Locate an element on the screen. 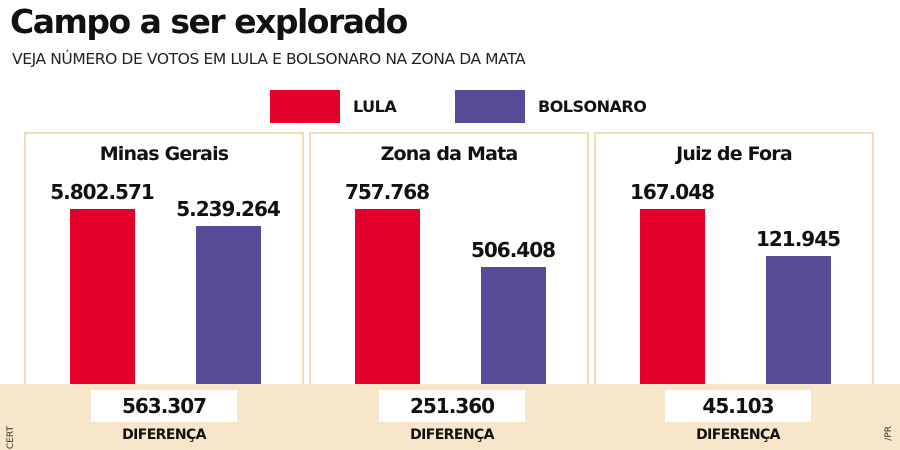  credit-left: CERT is located at coordinates (11, 438).